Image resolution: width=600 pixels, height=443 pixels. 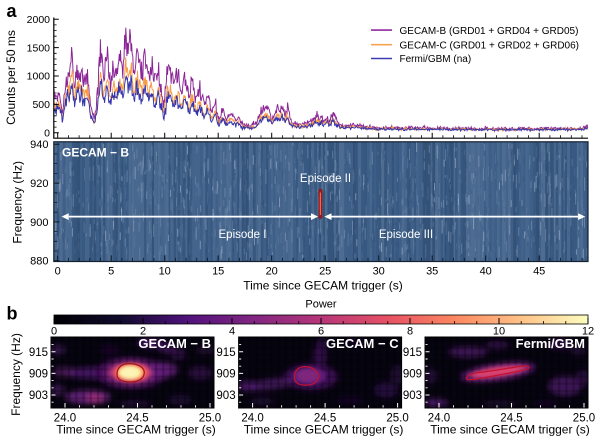 What do you see at coordinates (39, 184) in the screenshot?
I see `svg-text: 920` at bounding box center [39, 184].